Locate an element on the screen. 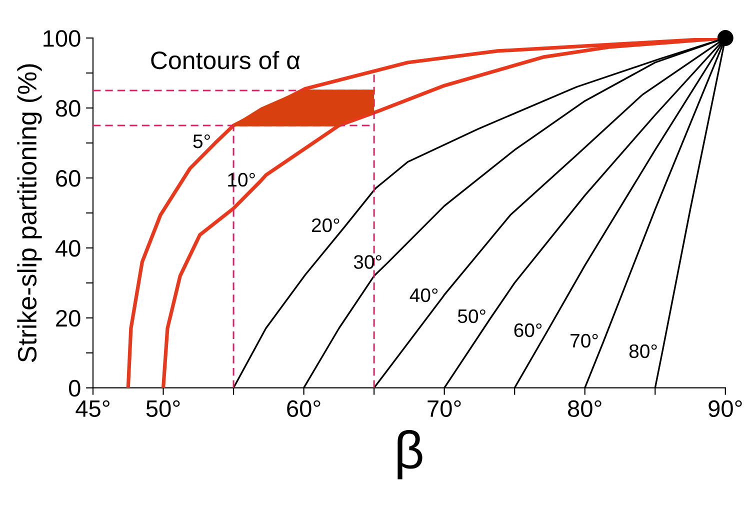  y-axis-title: Strike-slip partitioning (%) is located at coordinates (29, 213).